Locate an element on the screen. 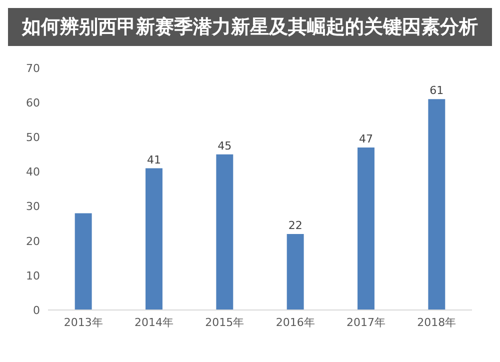 This screenshot has height=362, width=500. y-tick-label: 20 is located at coordinates (33, 241).